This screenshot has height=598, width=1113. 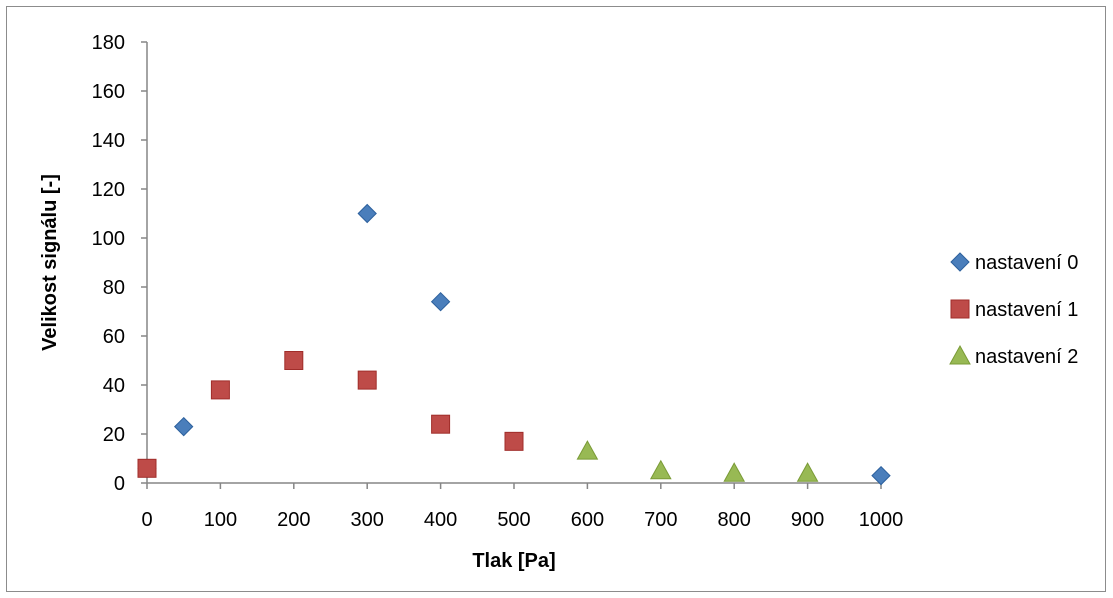 I want to click on x-tick-label: 100, so click(x=220, y=520).